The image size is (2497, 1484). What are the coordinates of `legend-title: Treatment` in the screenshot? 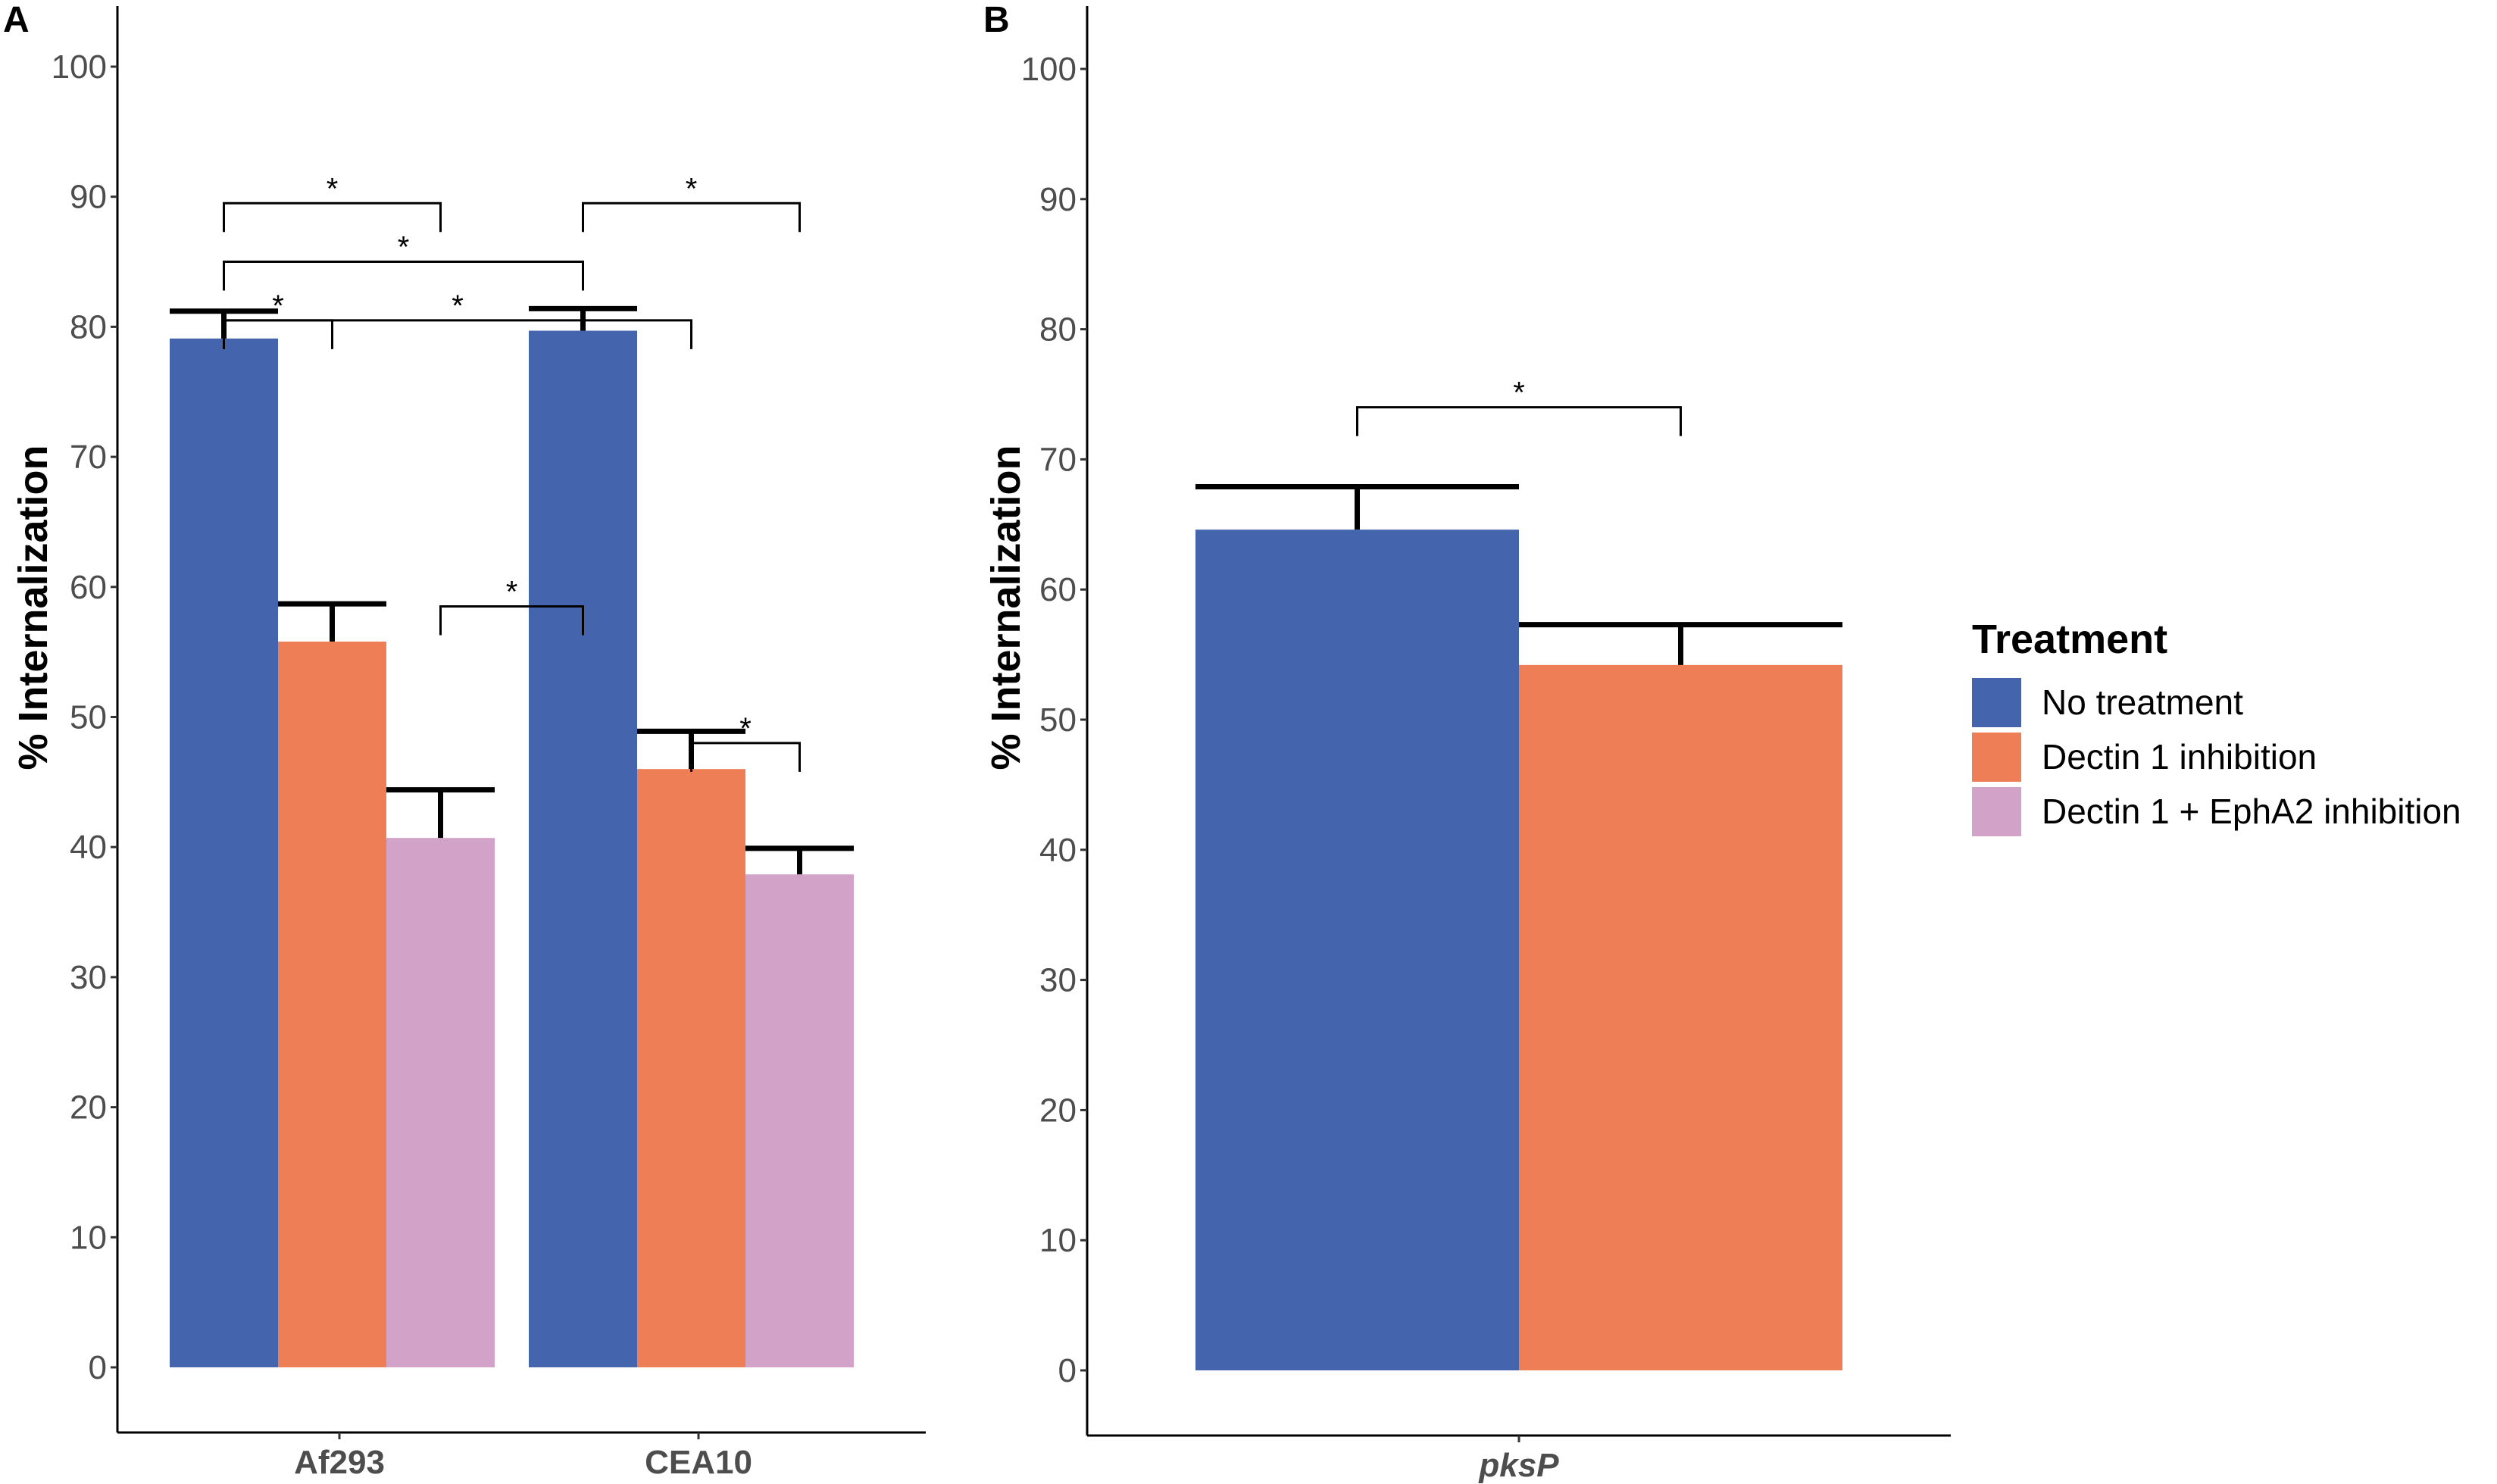 It's located at (2069, 639).